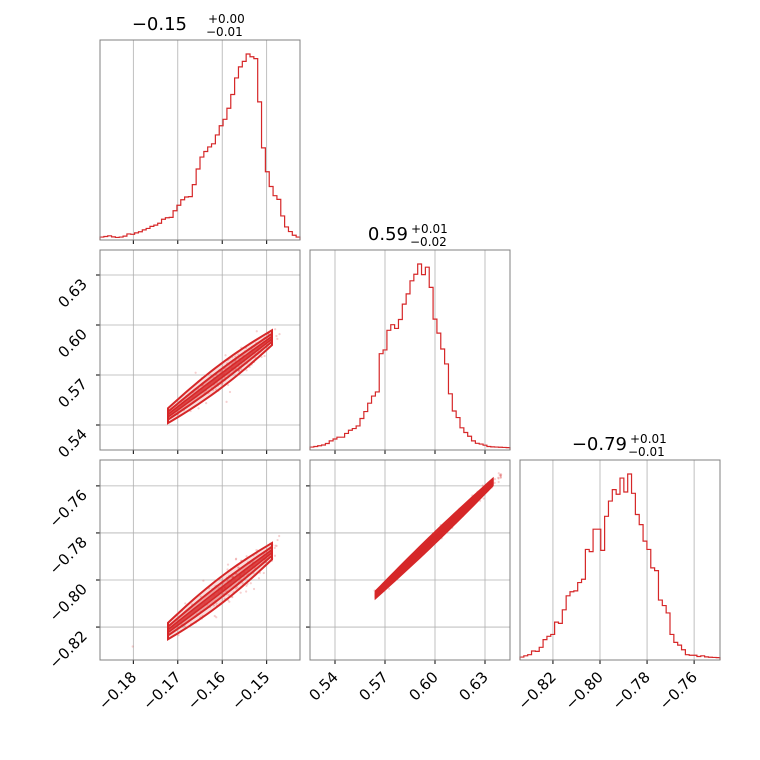 The height and width of the screenshot is (760, 760). I want to click on title-param-2: −0.79 +0.01 −0.01, so click(619, 445).